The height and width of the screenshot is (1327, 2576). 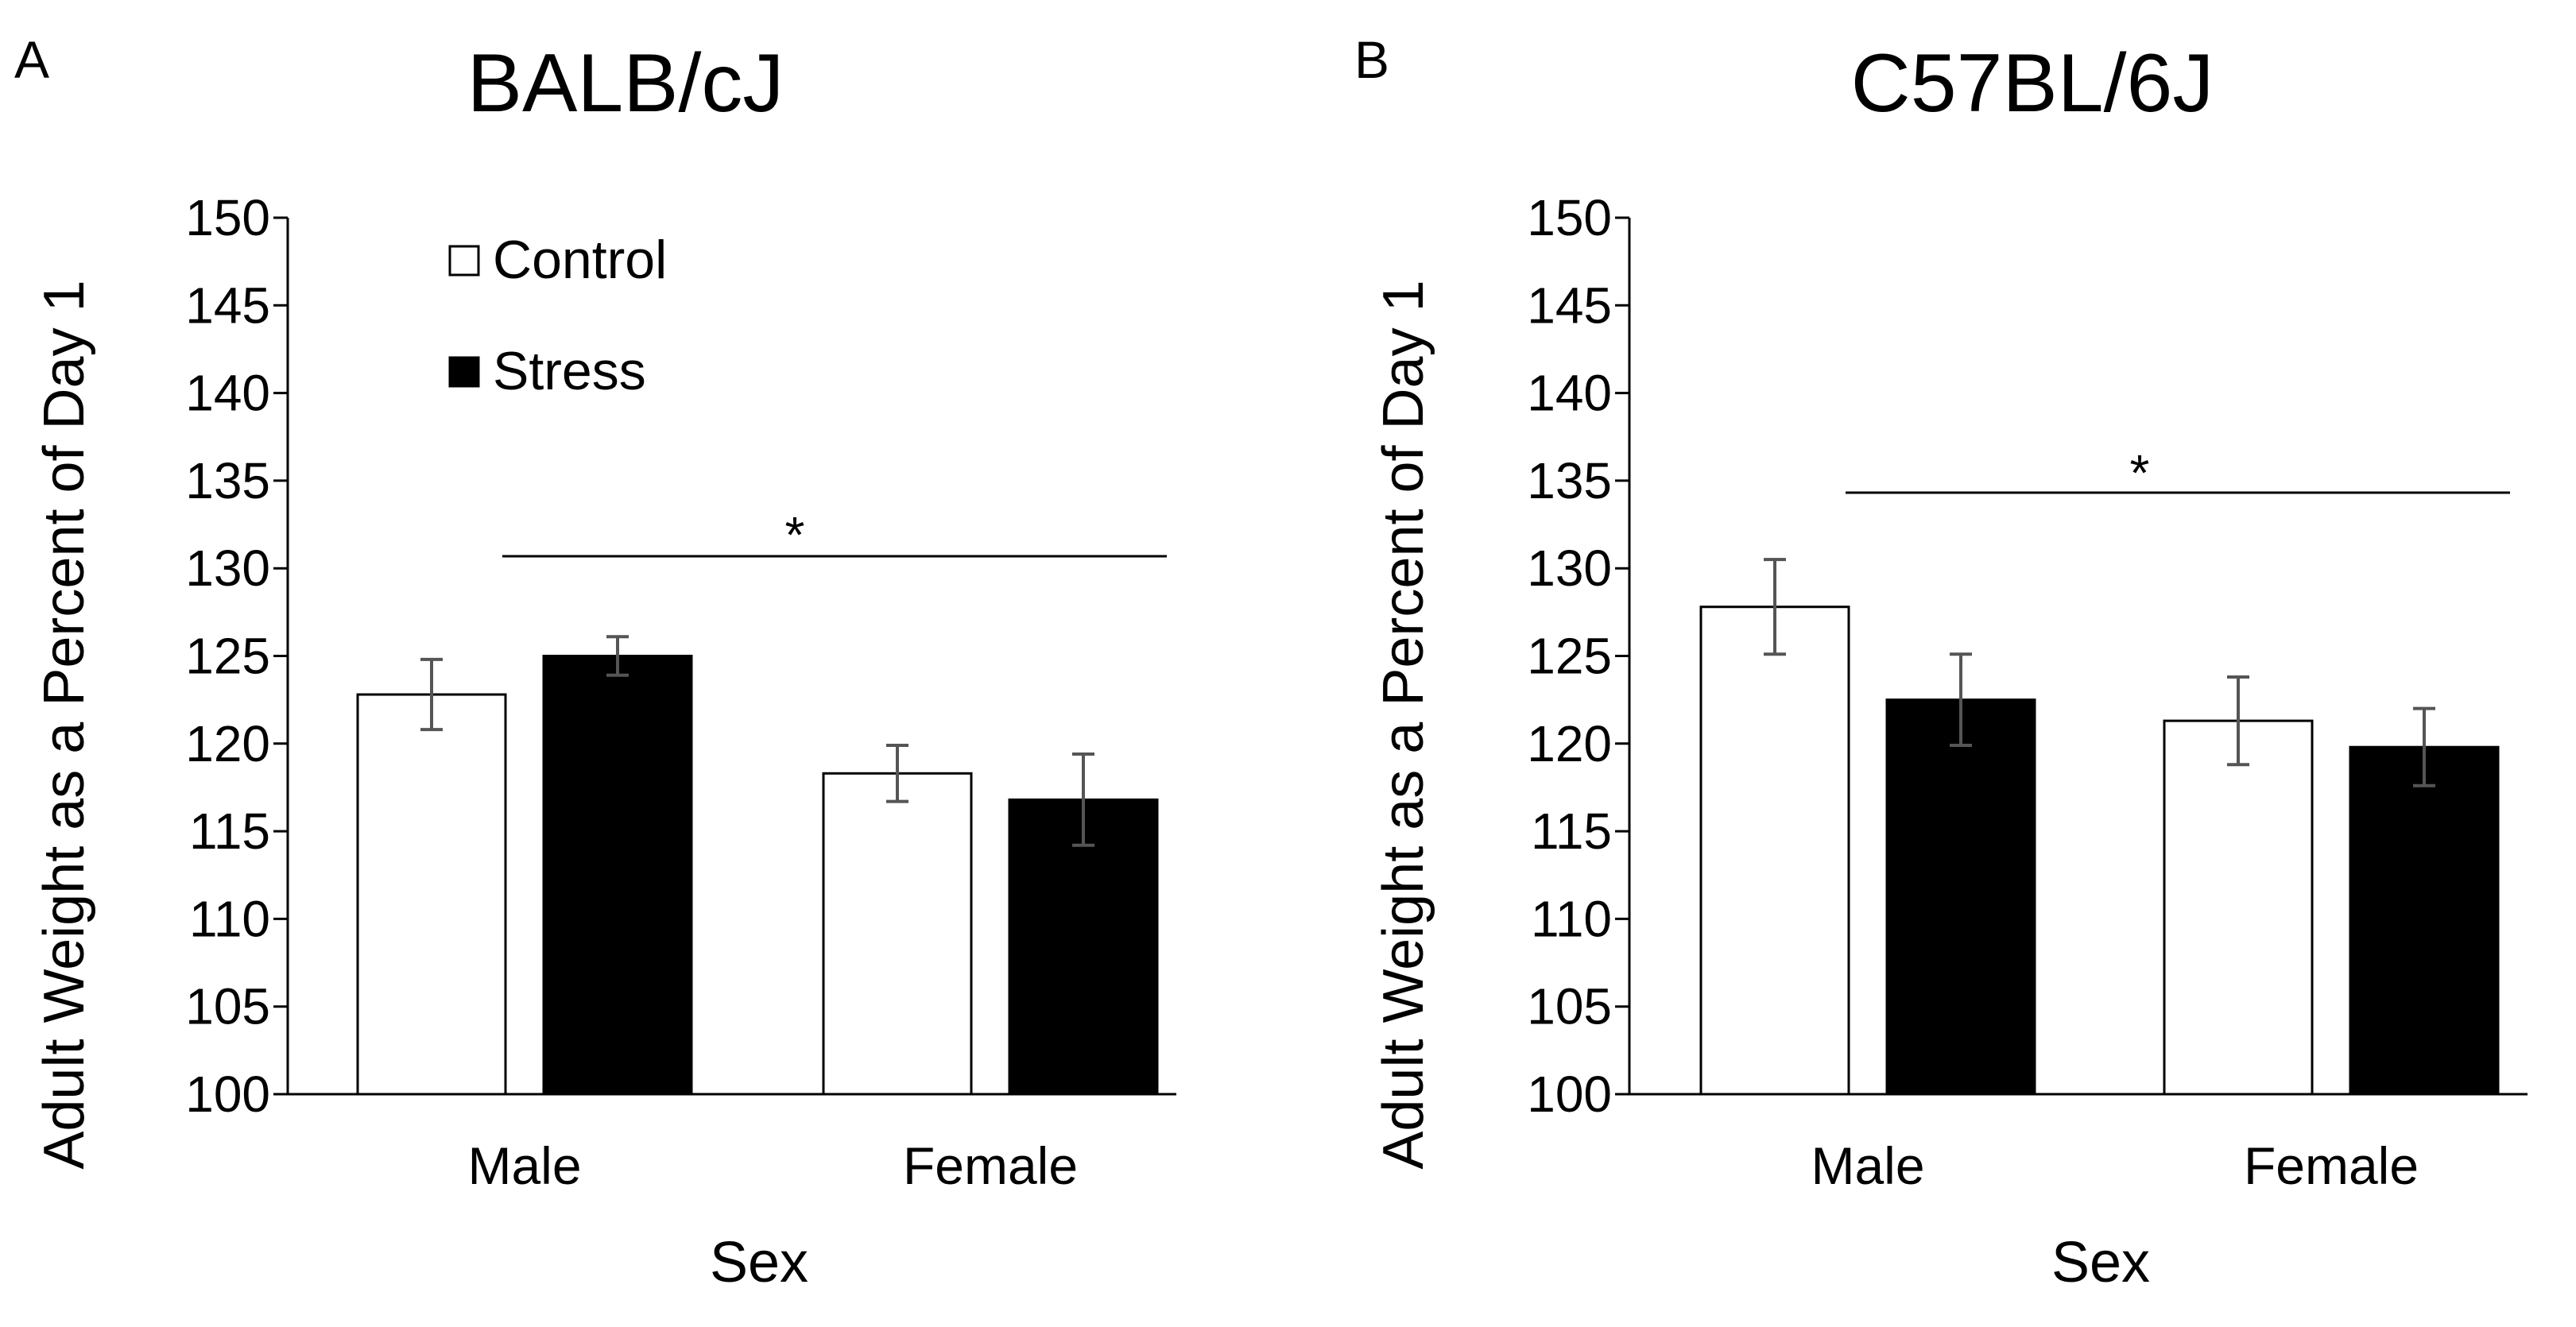 I want to click on chart-title: BALB/cJ, so click(x=625, y=84).